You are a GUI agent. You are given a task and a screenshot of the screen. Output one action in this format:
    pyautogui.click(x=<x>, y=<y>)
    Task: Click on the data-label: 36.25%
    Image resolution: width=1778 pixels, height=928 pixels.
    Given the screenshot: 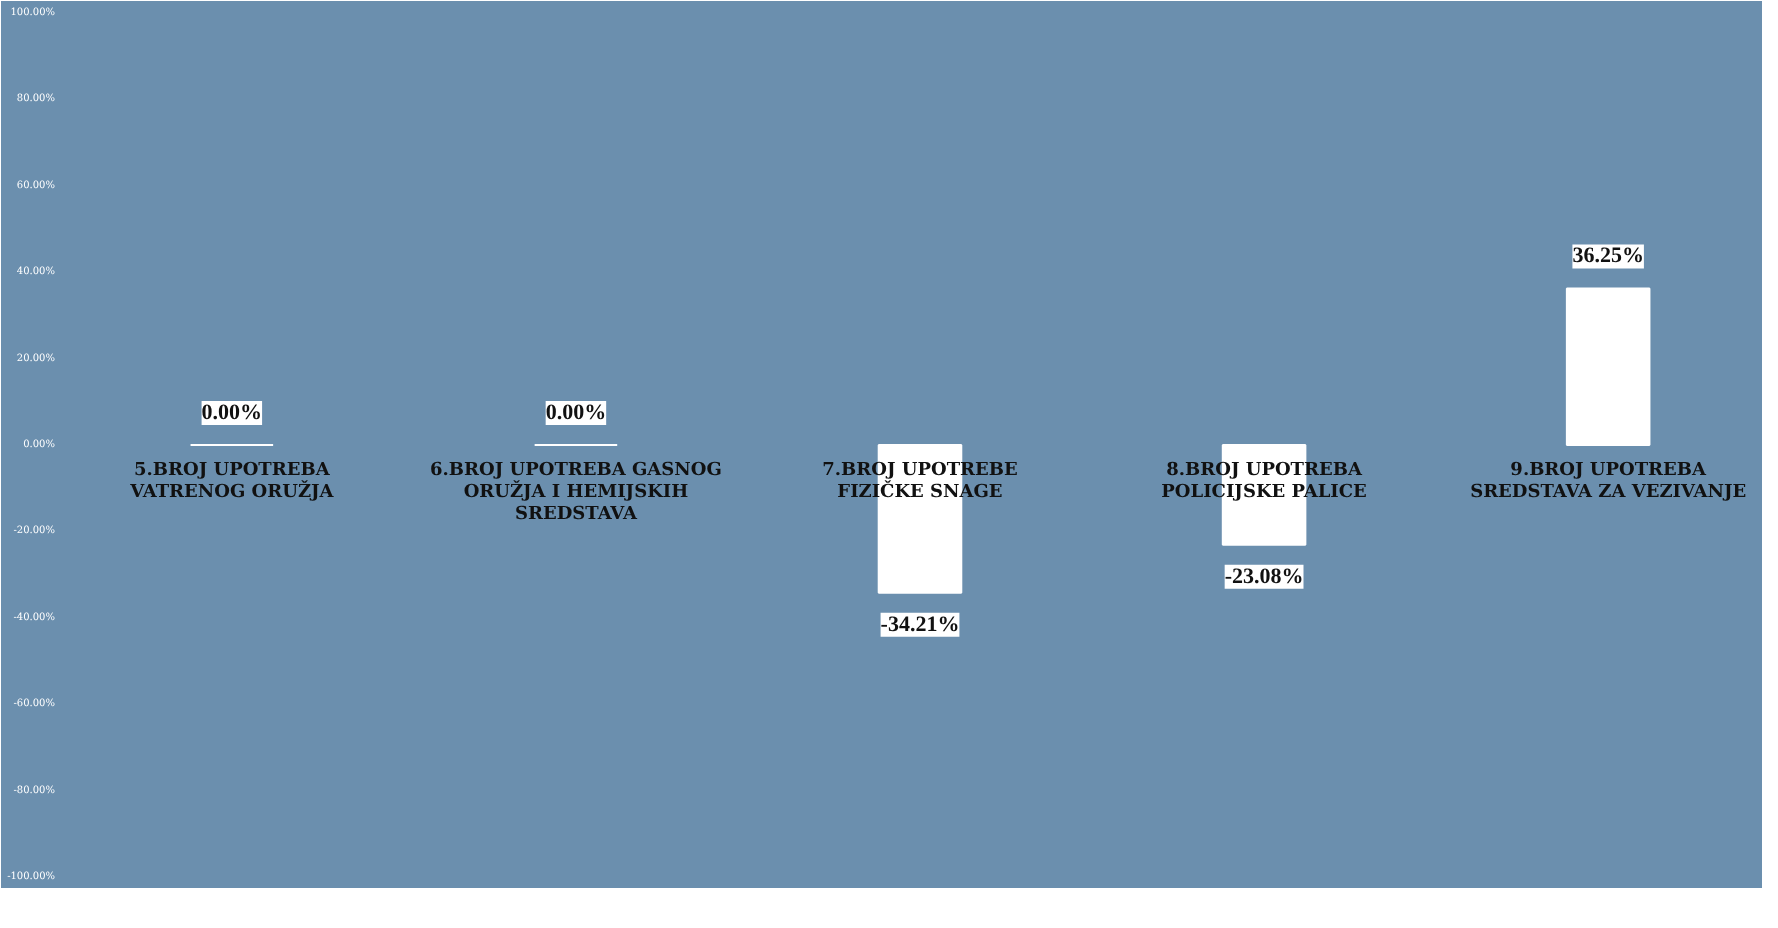 What is the action you would take?
    pyautogui.click(x=1608, y=256)
    